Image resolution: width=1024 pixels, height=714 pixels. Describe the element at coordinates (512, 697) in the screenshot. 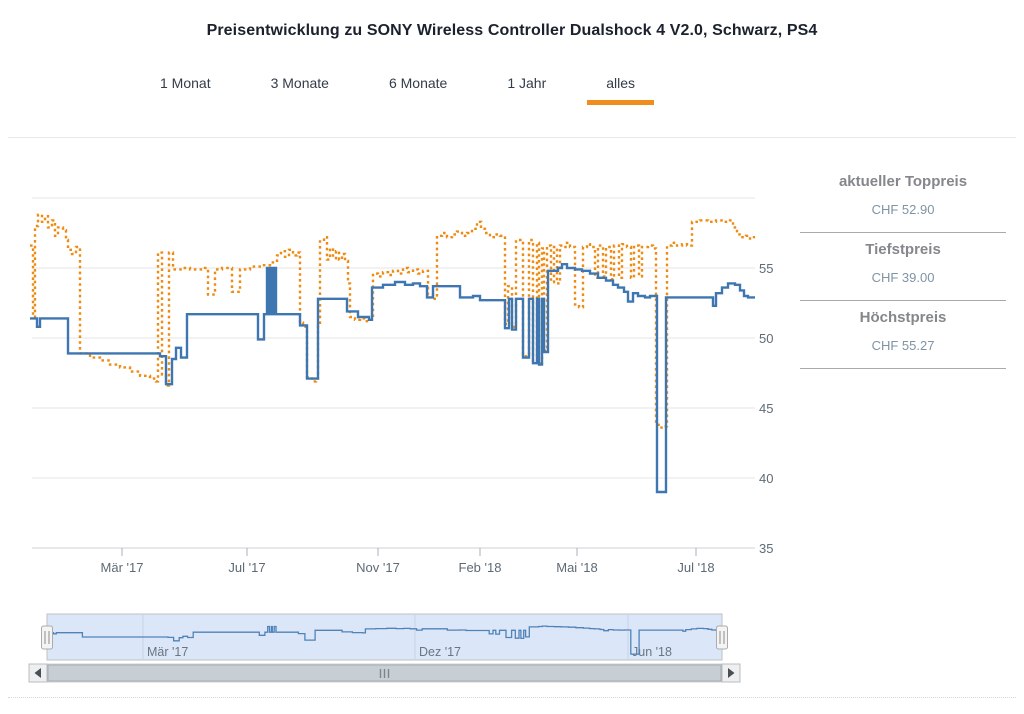

I see `bottom-dotted-divider` at that location.